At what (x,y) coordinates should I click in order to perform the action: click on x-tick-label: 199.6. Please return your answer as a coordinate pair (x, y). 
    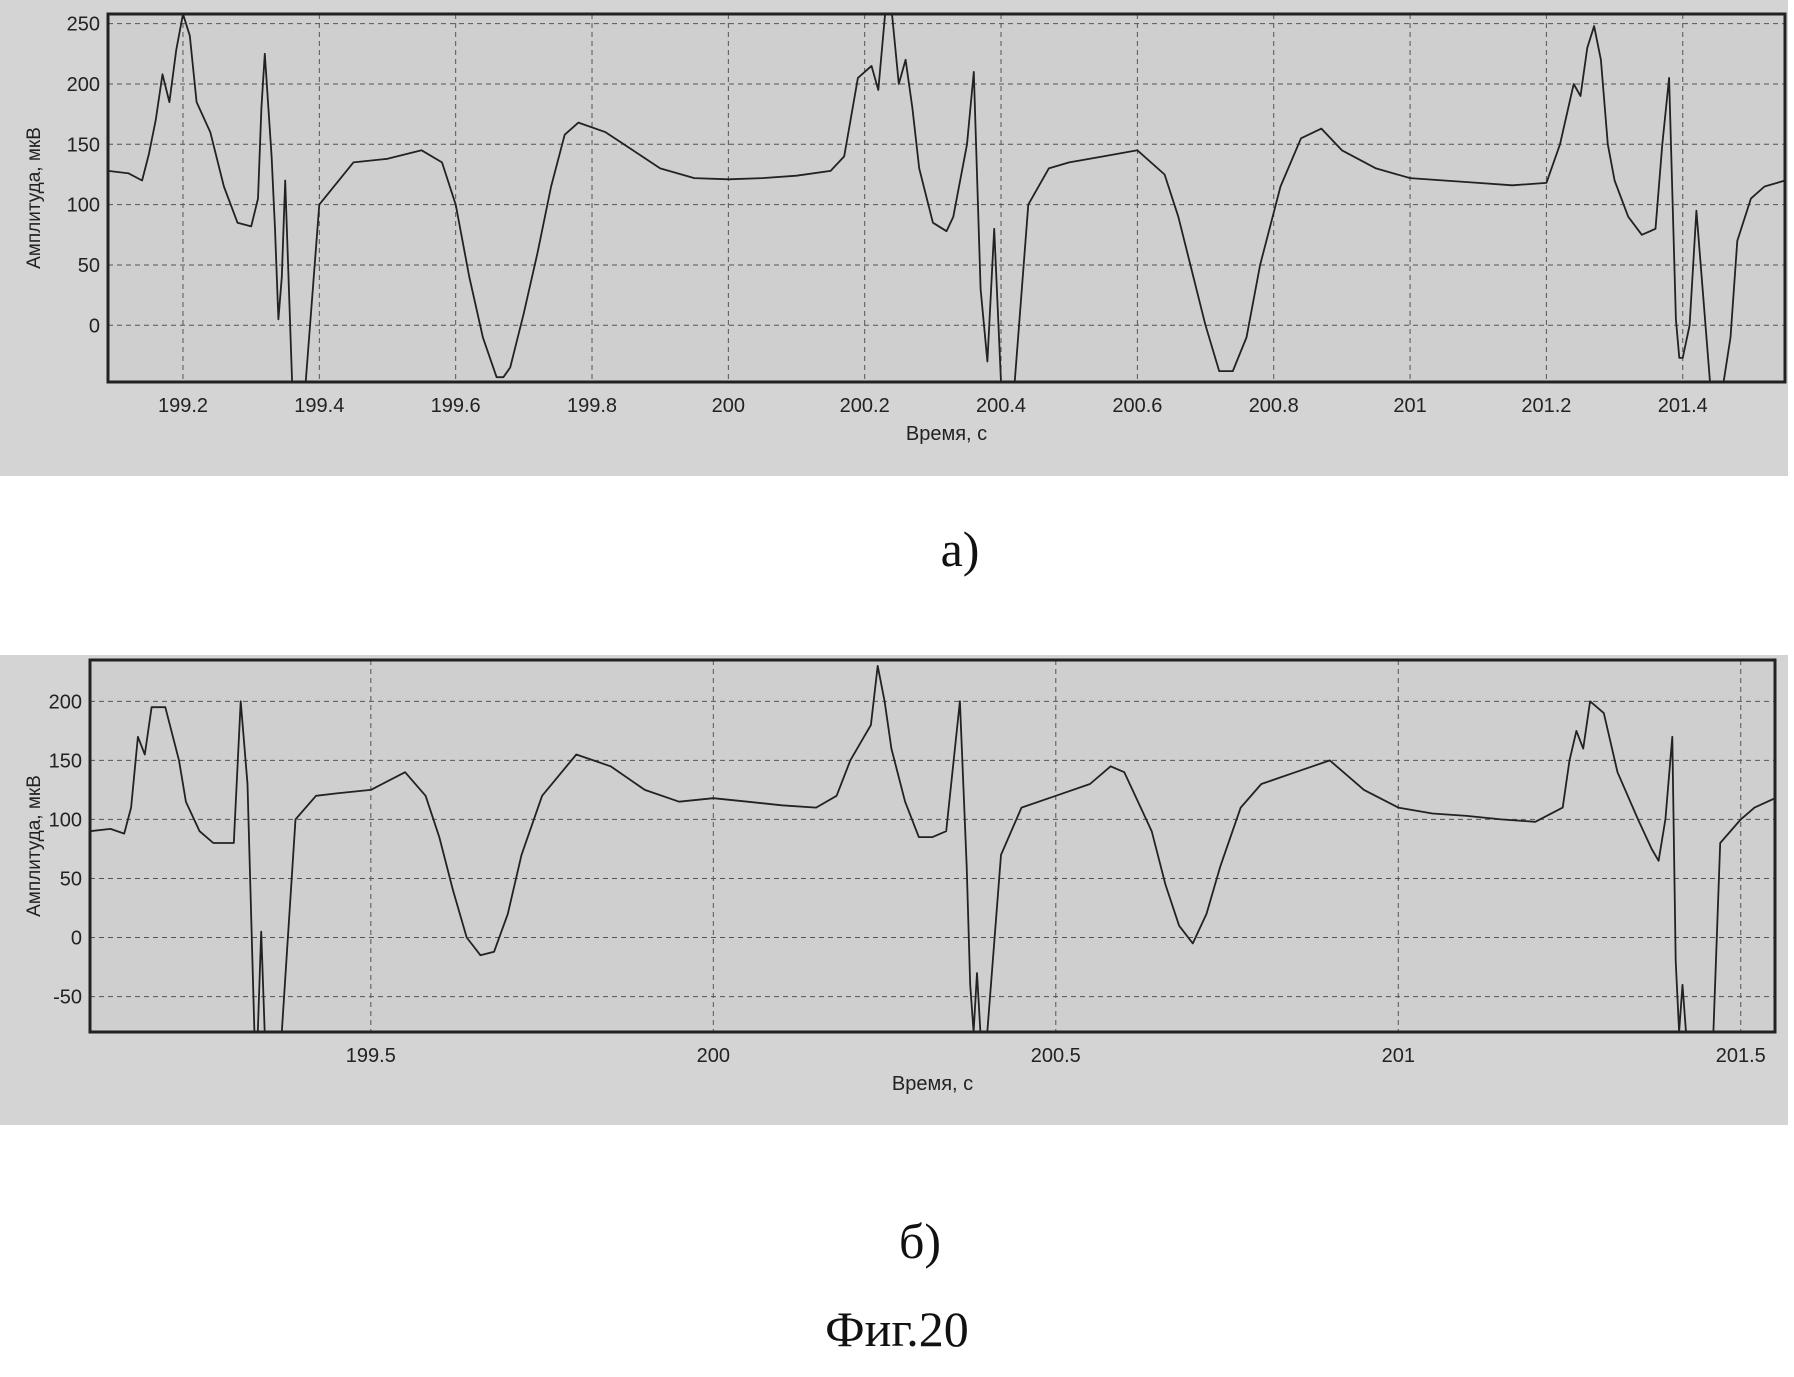
    Looking at the image, I should click on (456, 406).